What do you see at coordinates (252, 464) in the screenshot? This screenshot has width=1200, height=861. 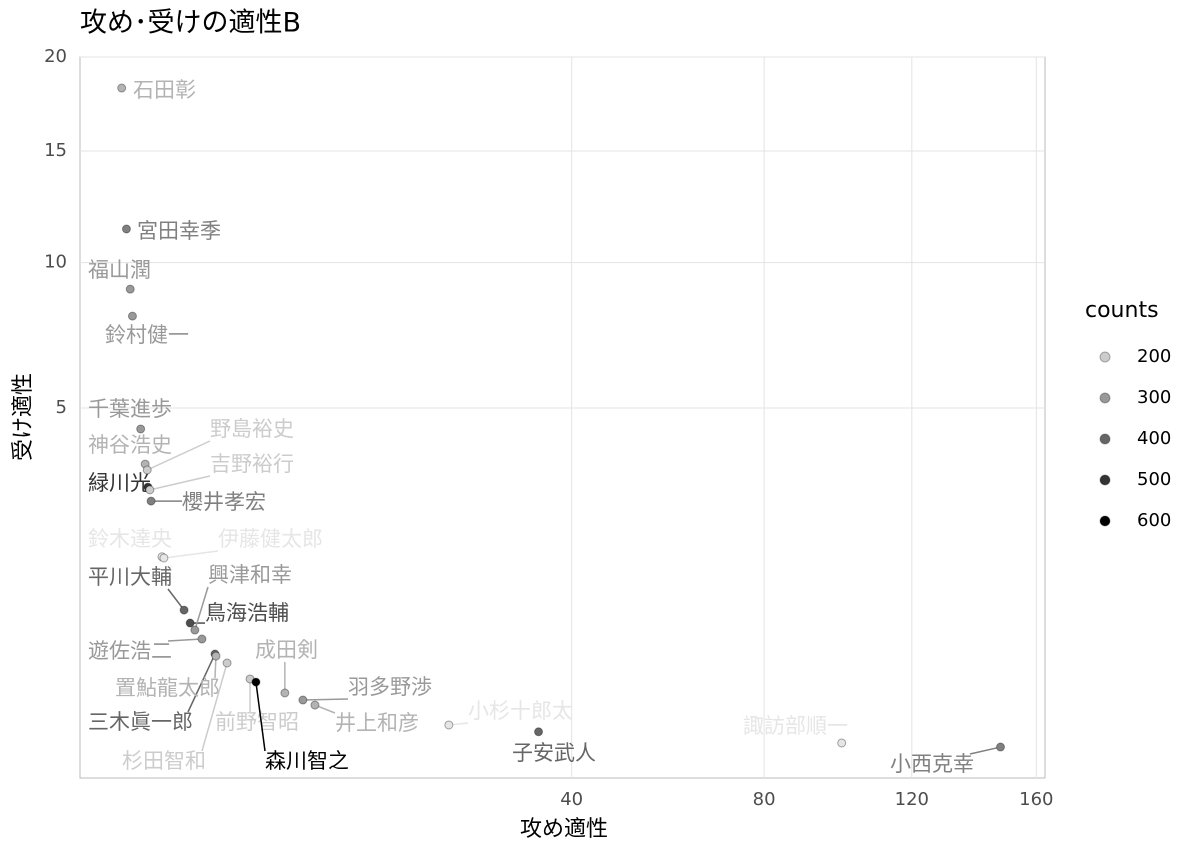 I see `point-label: 吉野裕行` at bounding box center [252, 464].